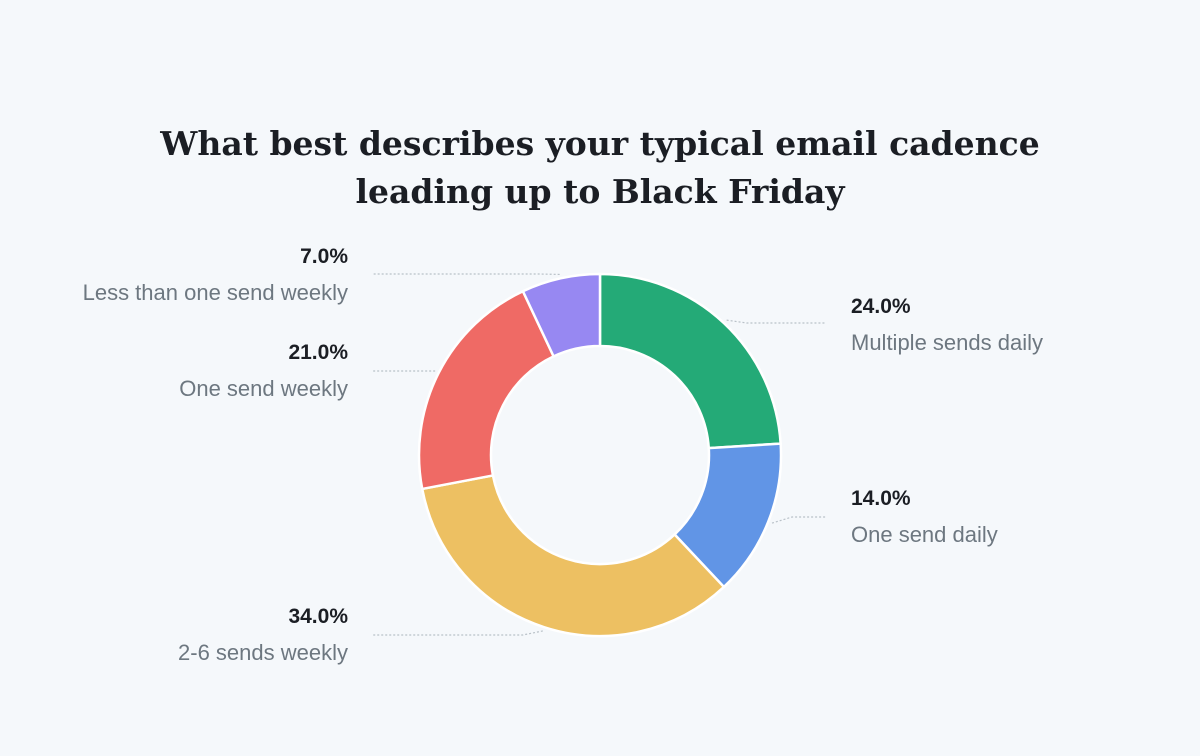  Describe the element at coordinates (924, 517) in the screenshot. I see `slice-label-one-send-daily: 14.0% One send daily` at that location.